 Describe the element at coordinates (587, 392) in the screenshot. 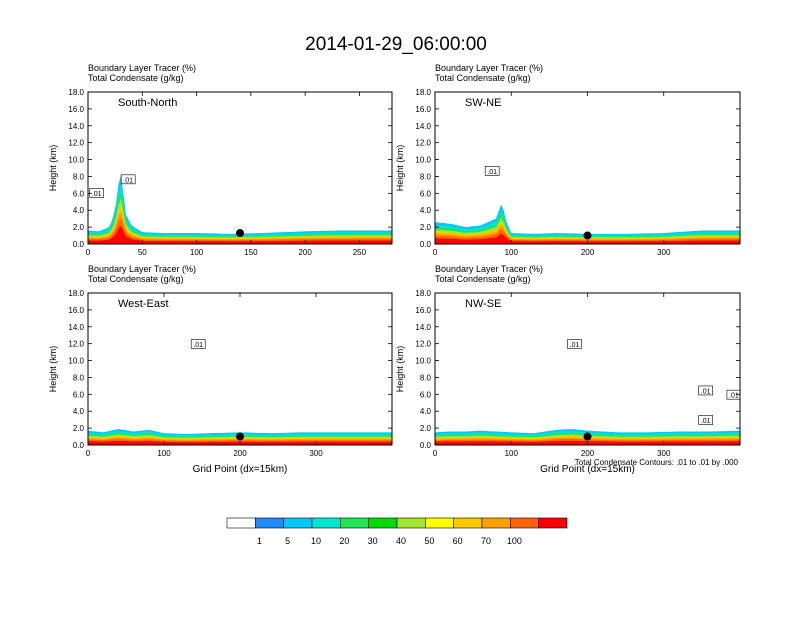

I see `plot-area: .01 .01 .01 .01` at that location.